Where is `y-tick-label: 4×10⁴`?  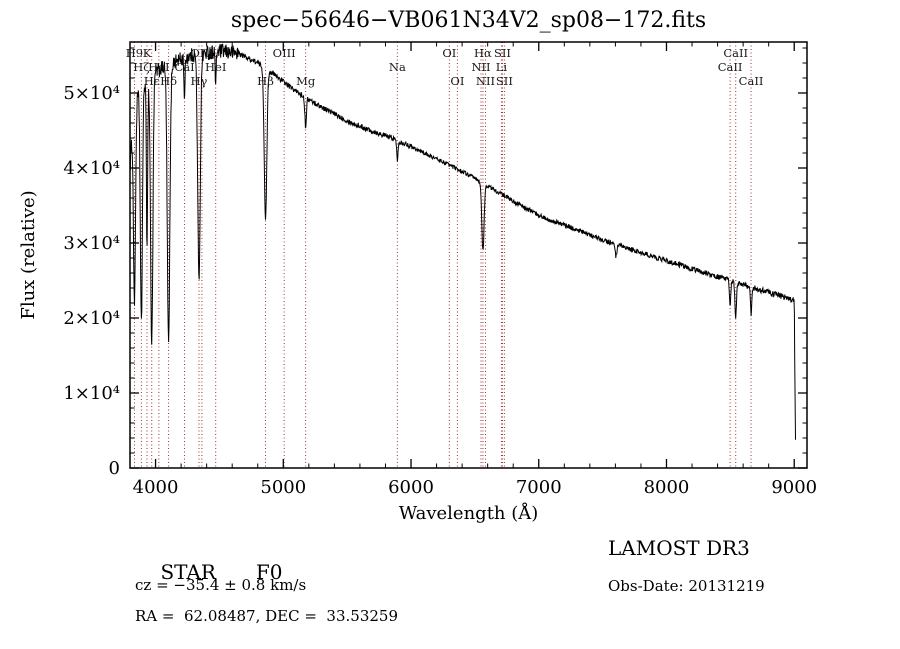
y-tick-label: 4×10⁴ is located at coordinates (91, 168).